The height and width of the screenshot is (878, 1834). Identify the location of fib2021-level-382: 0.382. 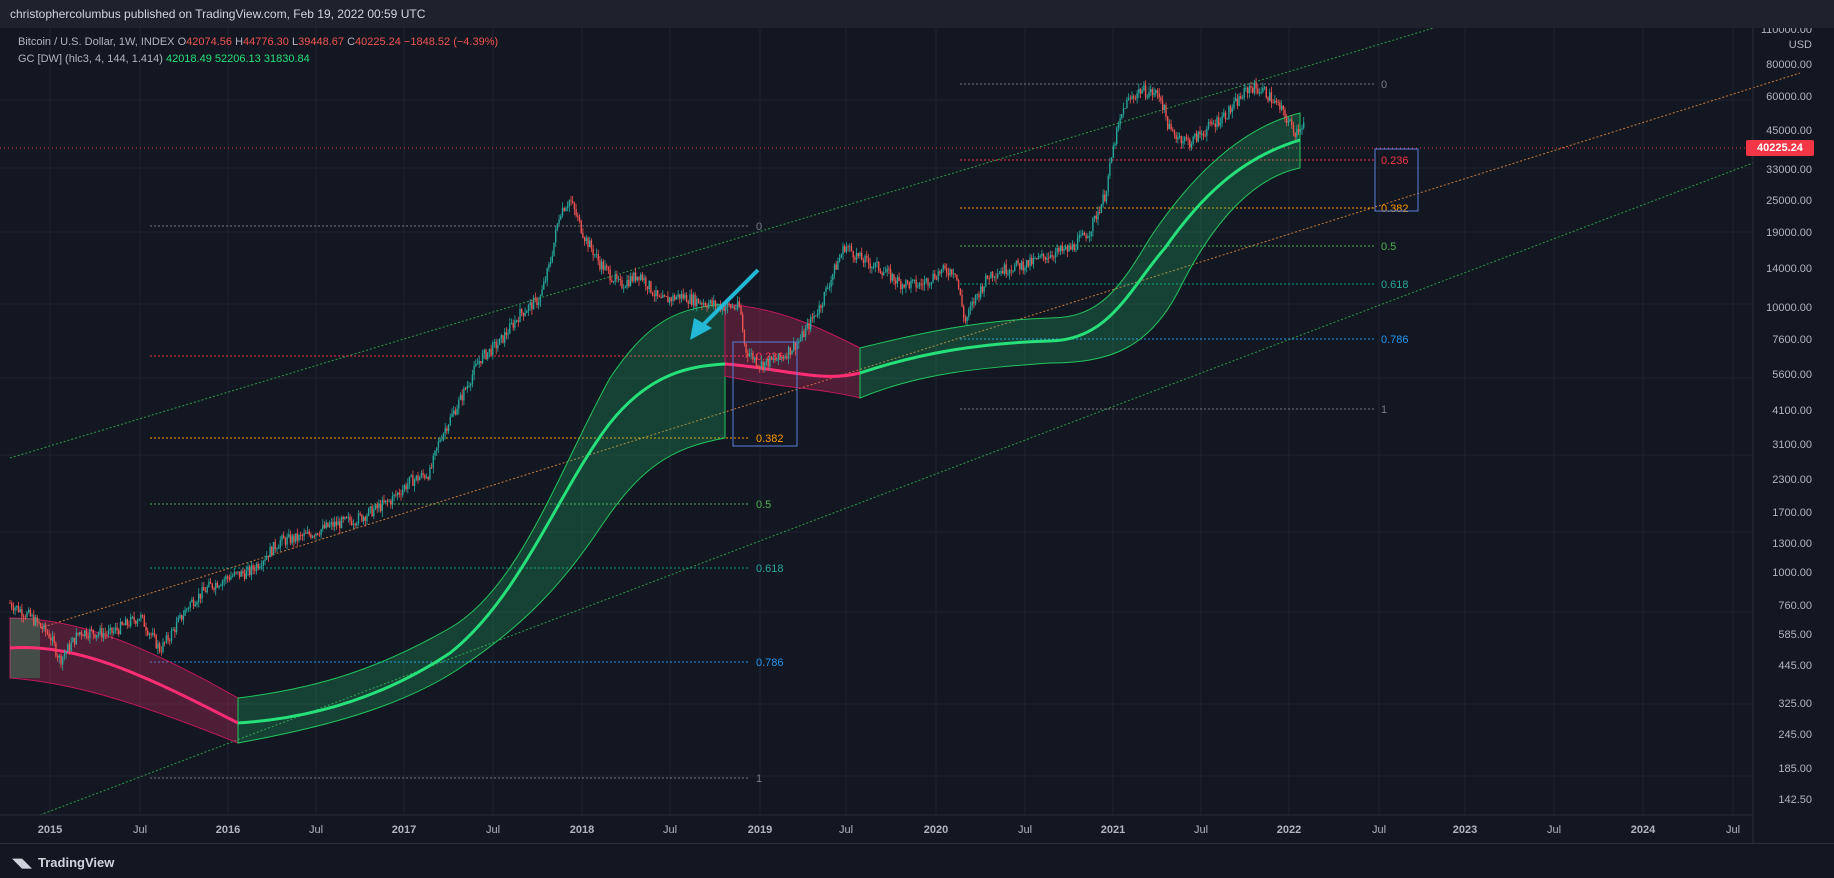
(1395, 209).